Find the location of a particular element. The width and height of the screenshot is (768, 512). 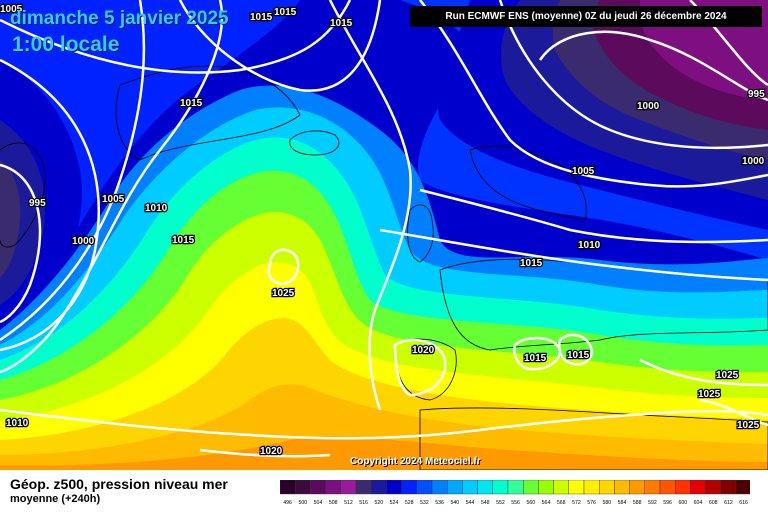

scale-label: 504 is located at coordinates (318, 503).